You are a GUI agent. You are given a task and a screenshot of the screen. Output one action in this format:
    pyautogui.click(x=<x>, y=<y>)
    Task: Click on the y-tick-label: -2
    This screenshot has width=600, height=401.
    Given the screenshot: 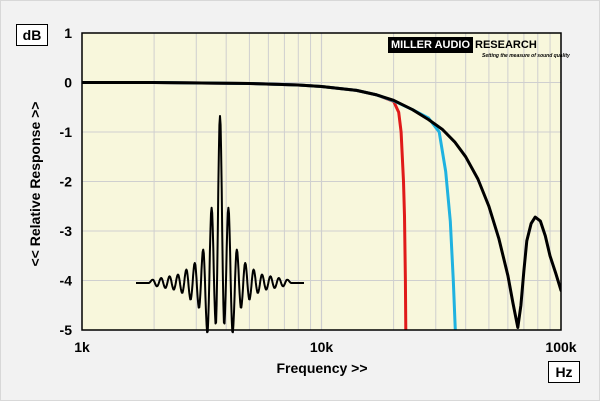 What is the action you would take?
    pyautogui.click(x=66, y=182)
    